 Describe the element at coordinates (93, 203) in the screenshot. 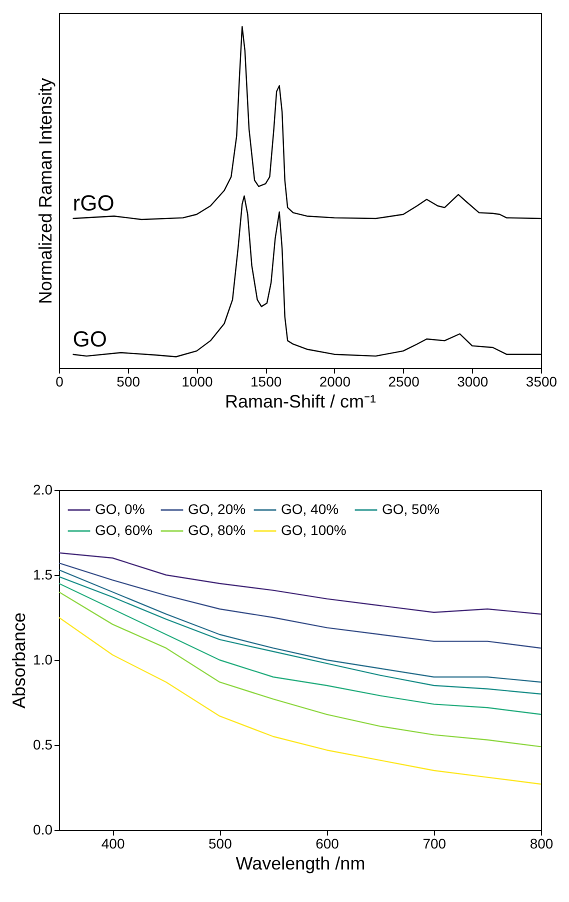

I see `series-label: rGO` at that location.